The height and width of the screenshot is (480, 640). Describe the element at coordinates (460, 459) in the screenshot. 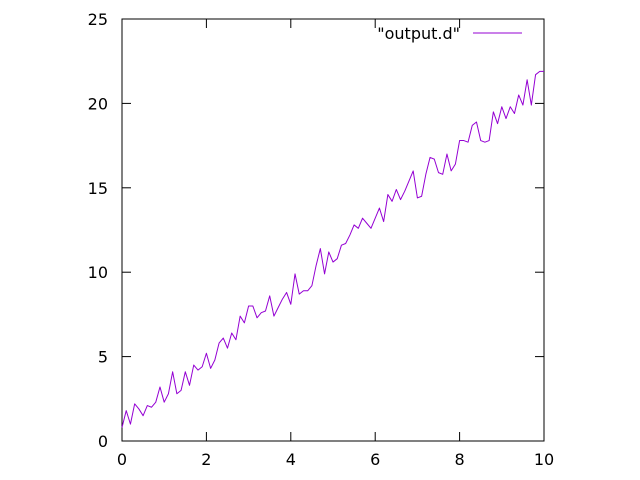

I see `x-tick-label: 8` at that location.